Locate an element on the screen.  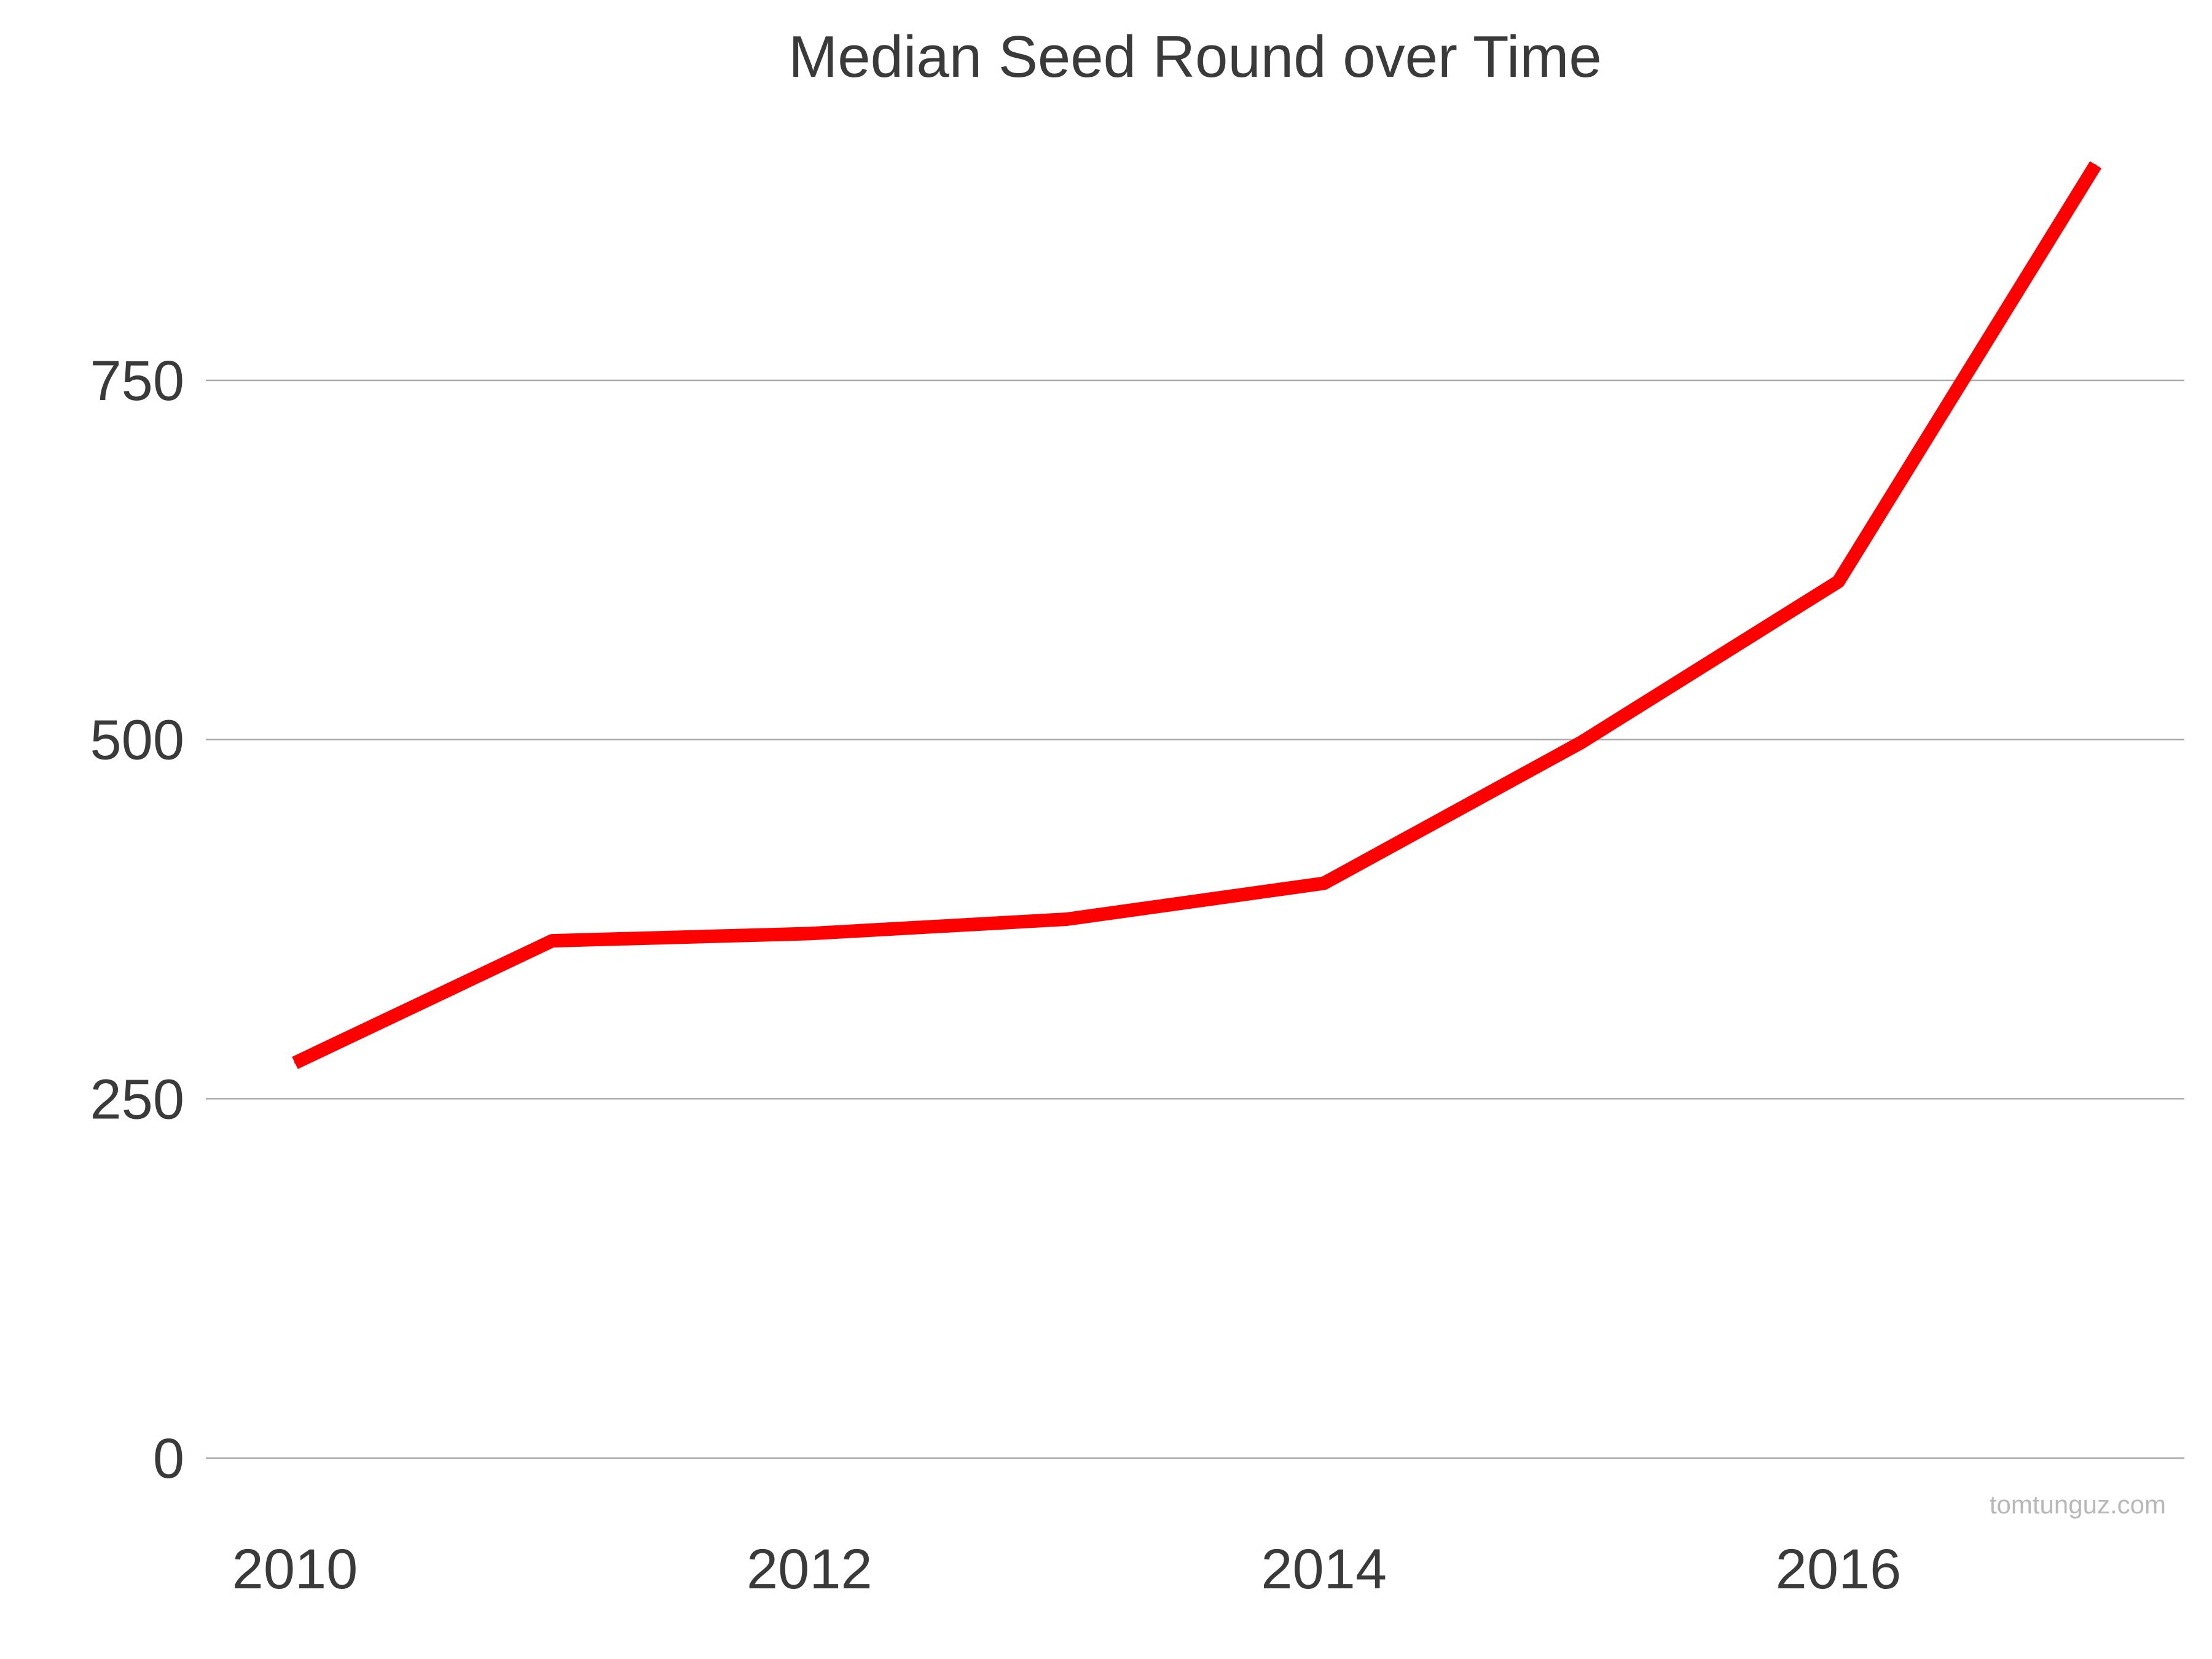
x-tick-label: 2012 is located at coordinates (810, 1569).